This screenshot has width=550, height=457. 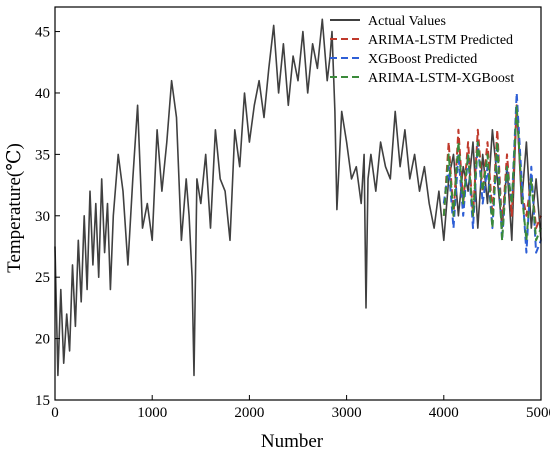 What do you see at coordinates (441, 78) in the screenshot?
I see `legend-label-4: ARIMA-LSTM-XGBoost` at bounding box center [441, 78].